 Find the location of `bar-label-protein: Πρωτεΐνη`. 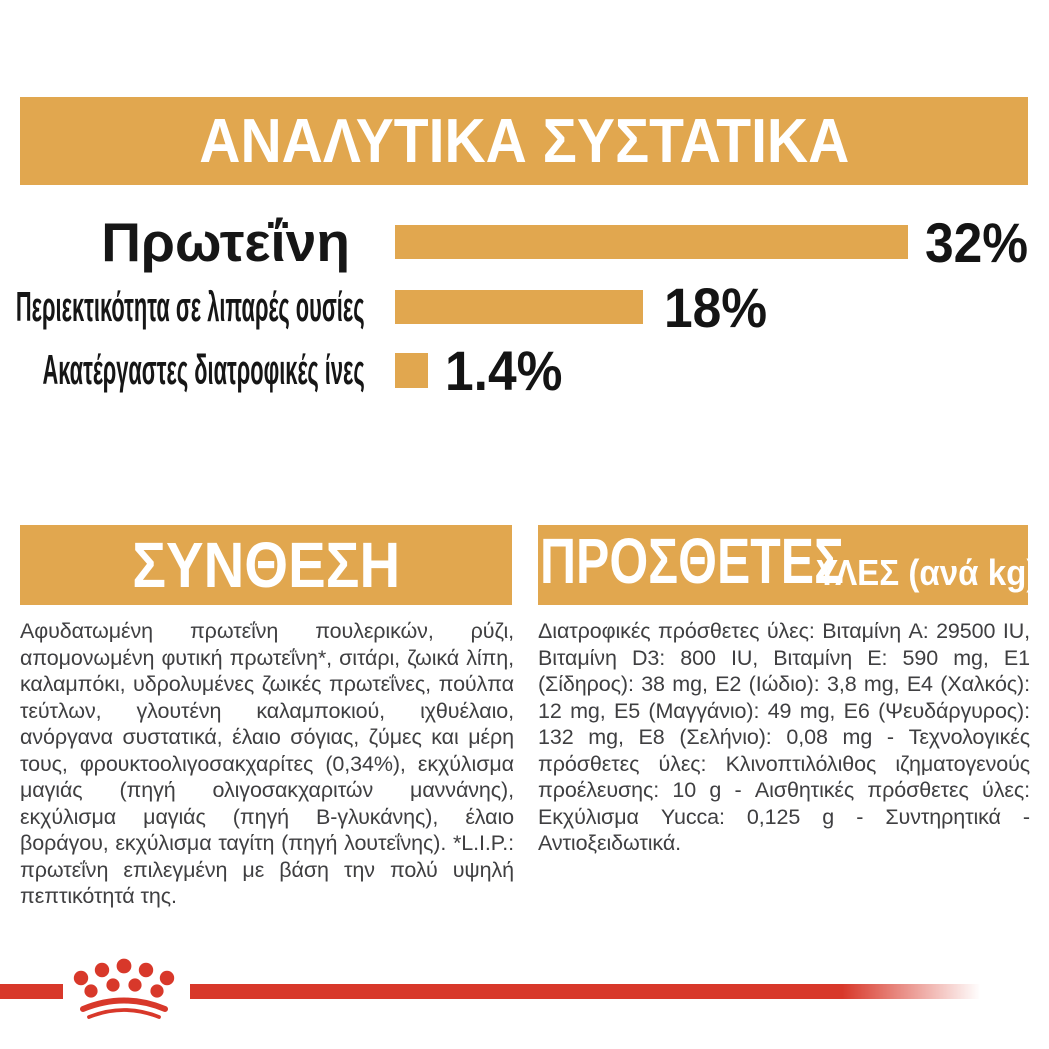

bar-label-protein: Πρωτεΐνη is located at coordinates (225, 242).